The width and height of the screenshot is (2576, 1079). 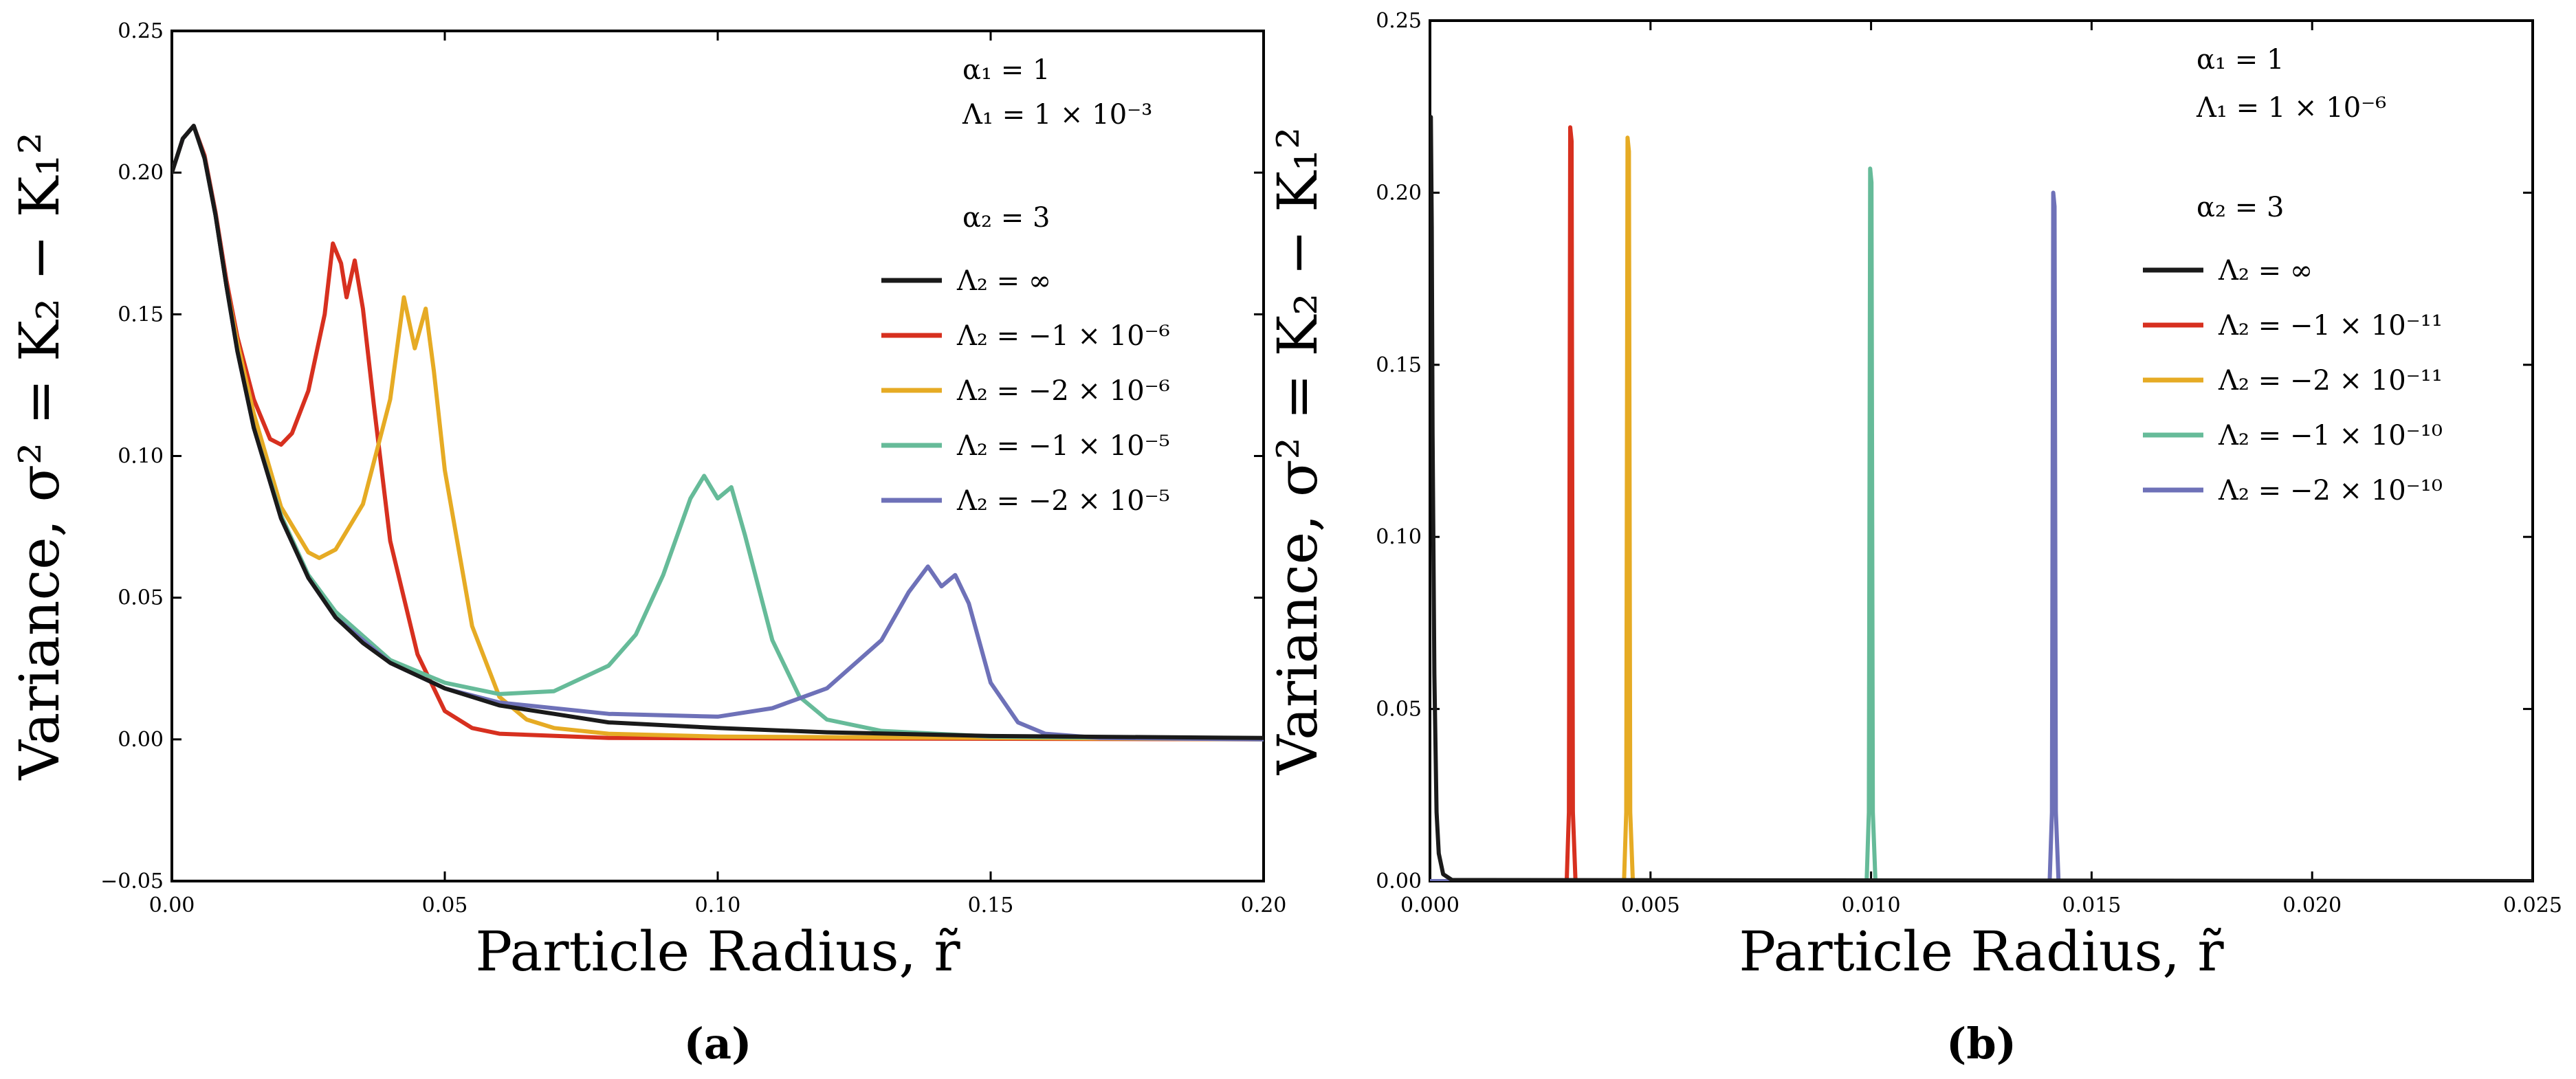 I want to click on x-tick-label: 0.000, so click(x=1430, y=905).